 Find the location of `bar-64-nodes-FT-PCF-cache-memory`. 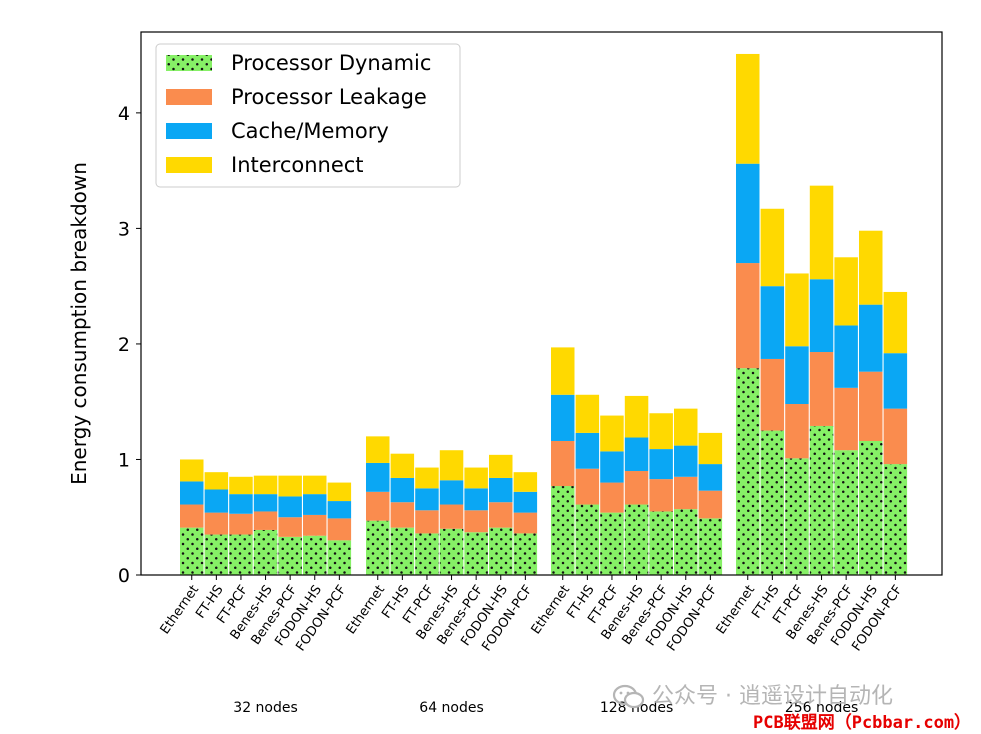

bar-64-nodes-FT-PCF-cache-memory is located at coordinates (427, 499).